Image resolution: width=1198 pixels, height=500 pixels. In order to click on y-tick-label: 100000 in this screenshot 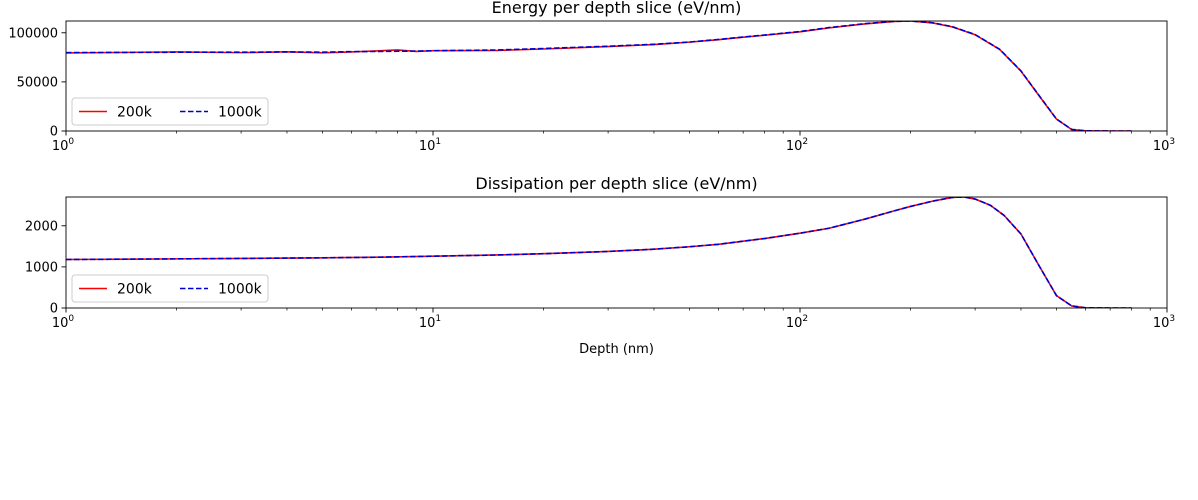, I will do `click(33, 33)`.